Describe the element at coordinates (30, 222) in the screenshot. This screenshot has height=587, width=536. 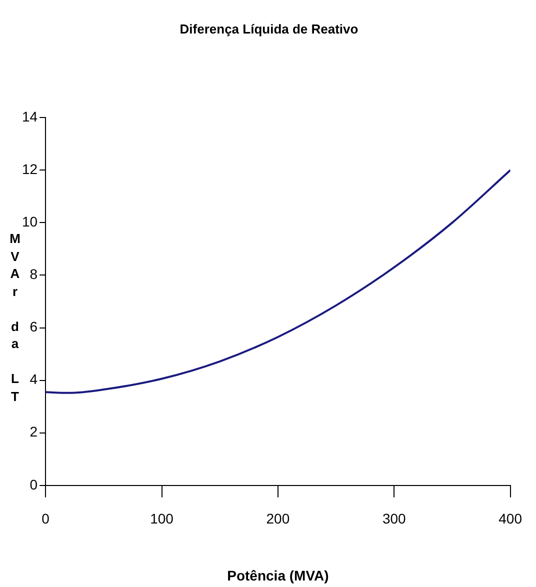
I see `y-tick-label: 10` at that location.